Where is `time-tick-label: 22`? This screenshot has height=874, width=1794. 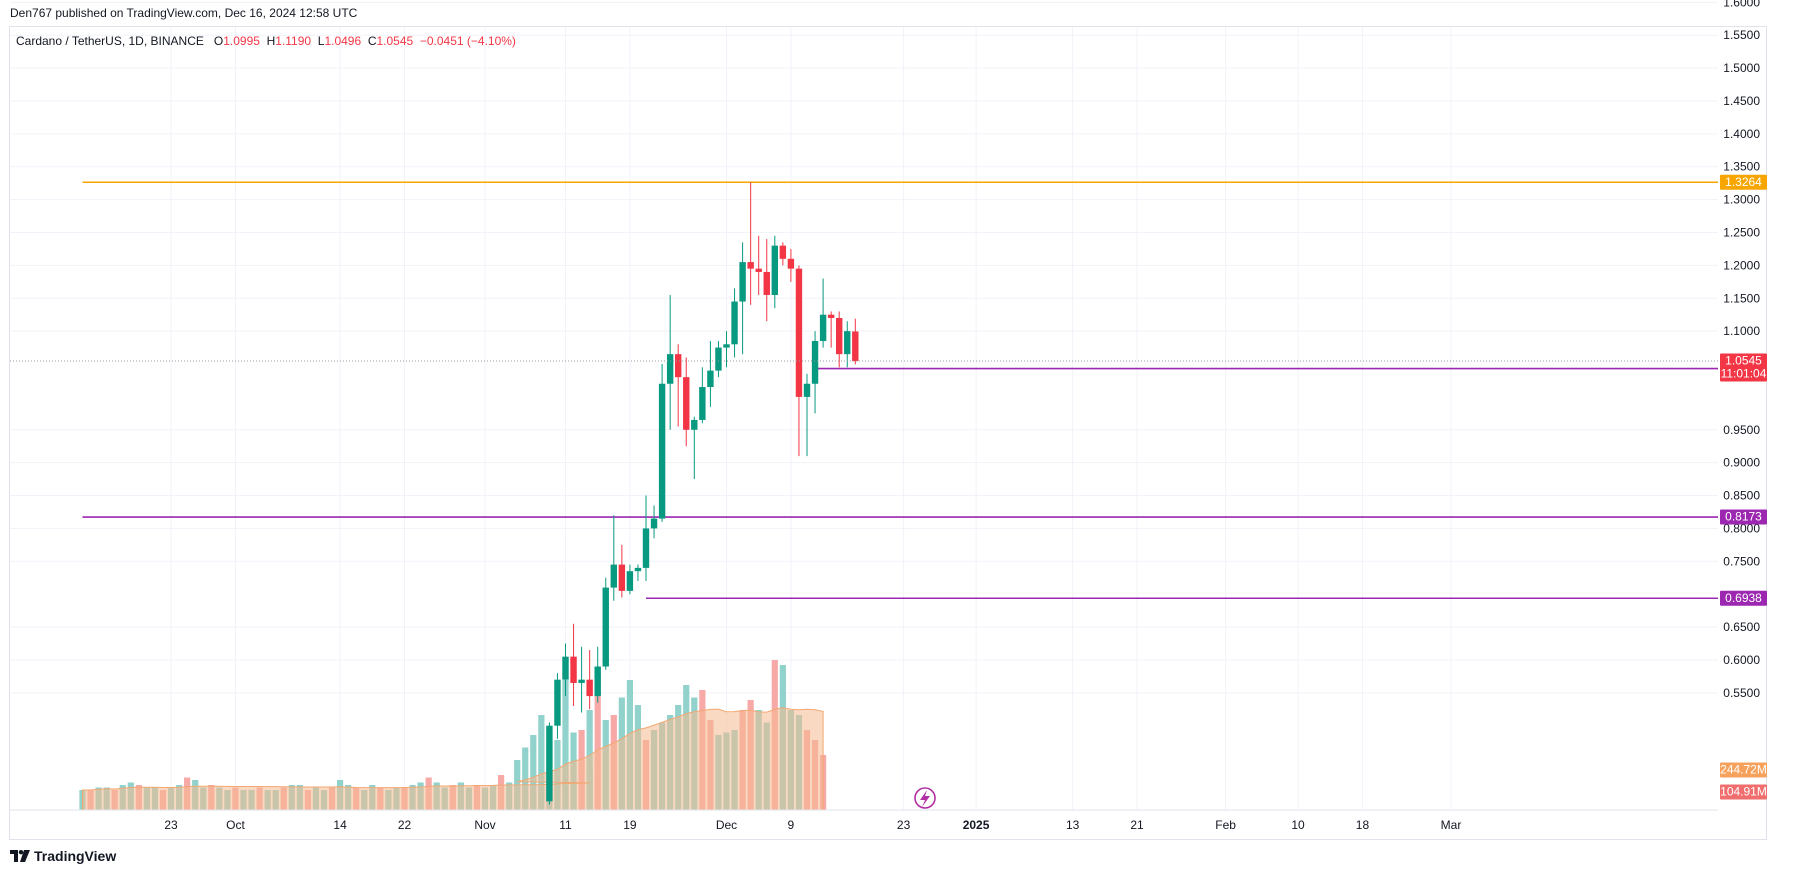
time-tick-label: 22 is located at coordinates (405, 825).